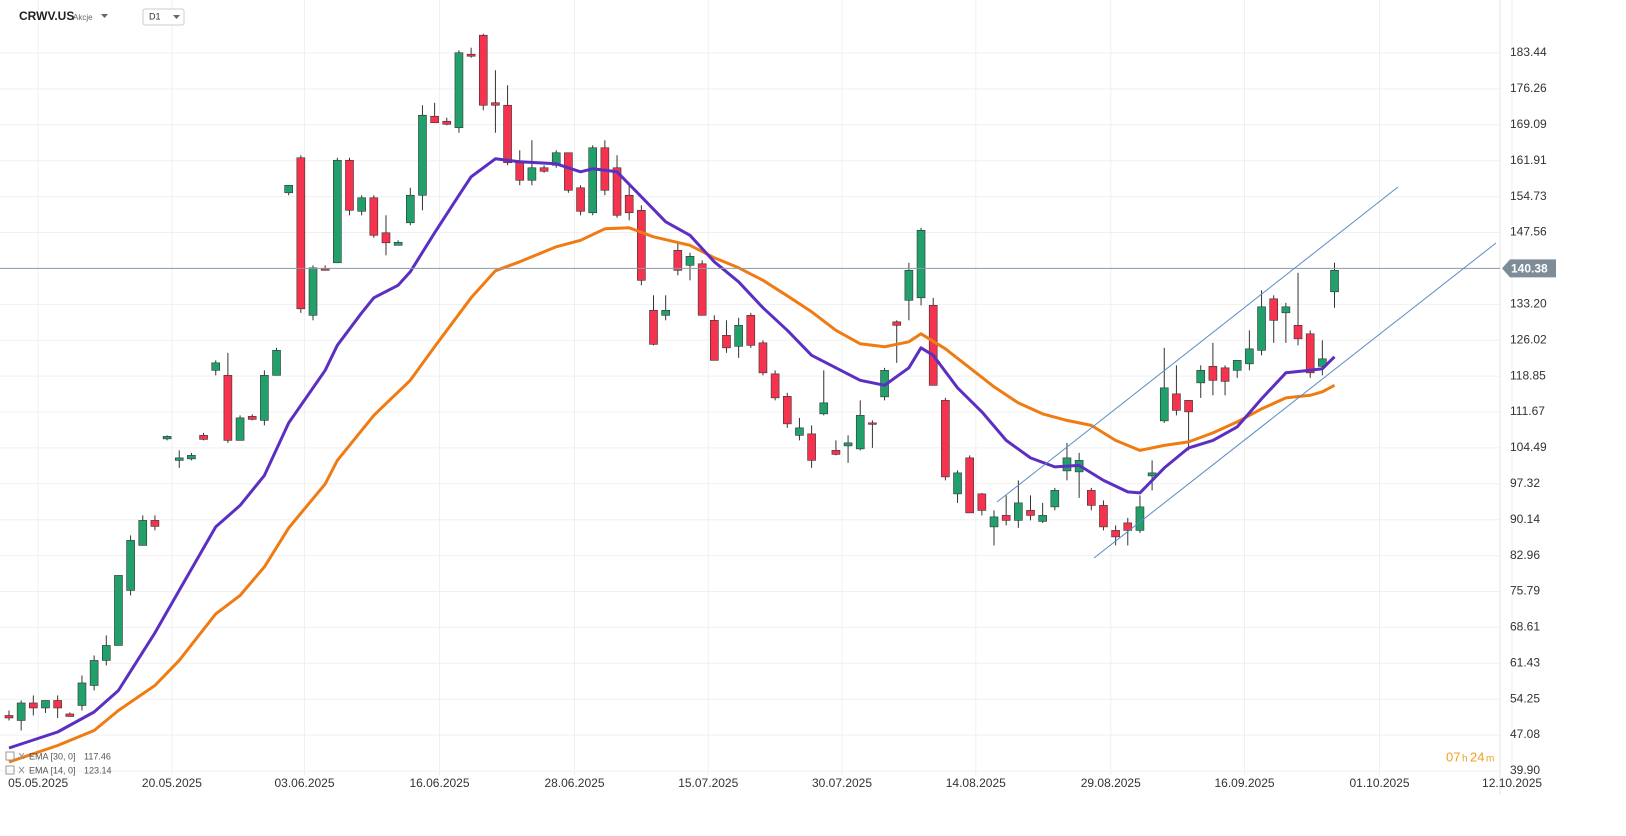 The height and width of the screenshot is (836, 1626). Describe the element at coordinates (98, 770) in the screenshot. I see `legend-value: 123.14` at that location.